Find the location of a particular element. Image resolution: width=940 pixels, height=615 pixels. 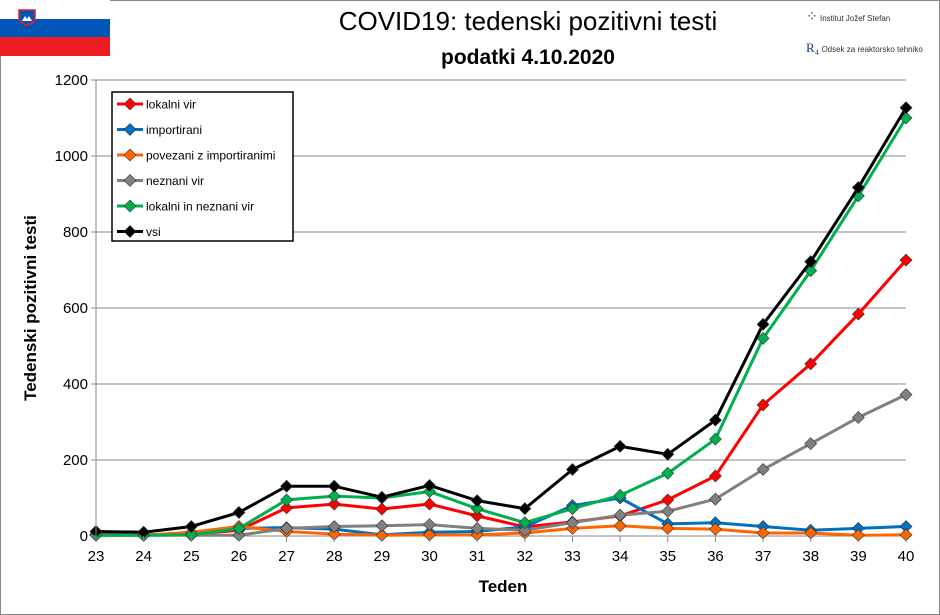

legend-label: povezani z importiranimi is located at coordinates (210, 156).